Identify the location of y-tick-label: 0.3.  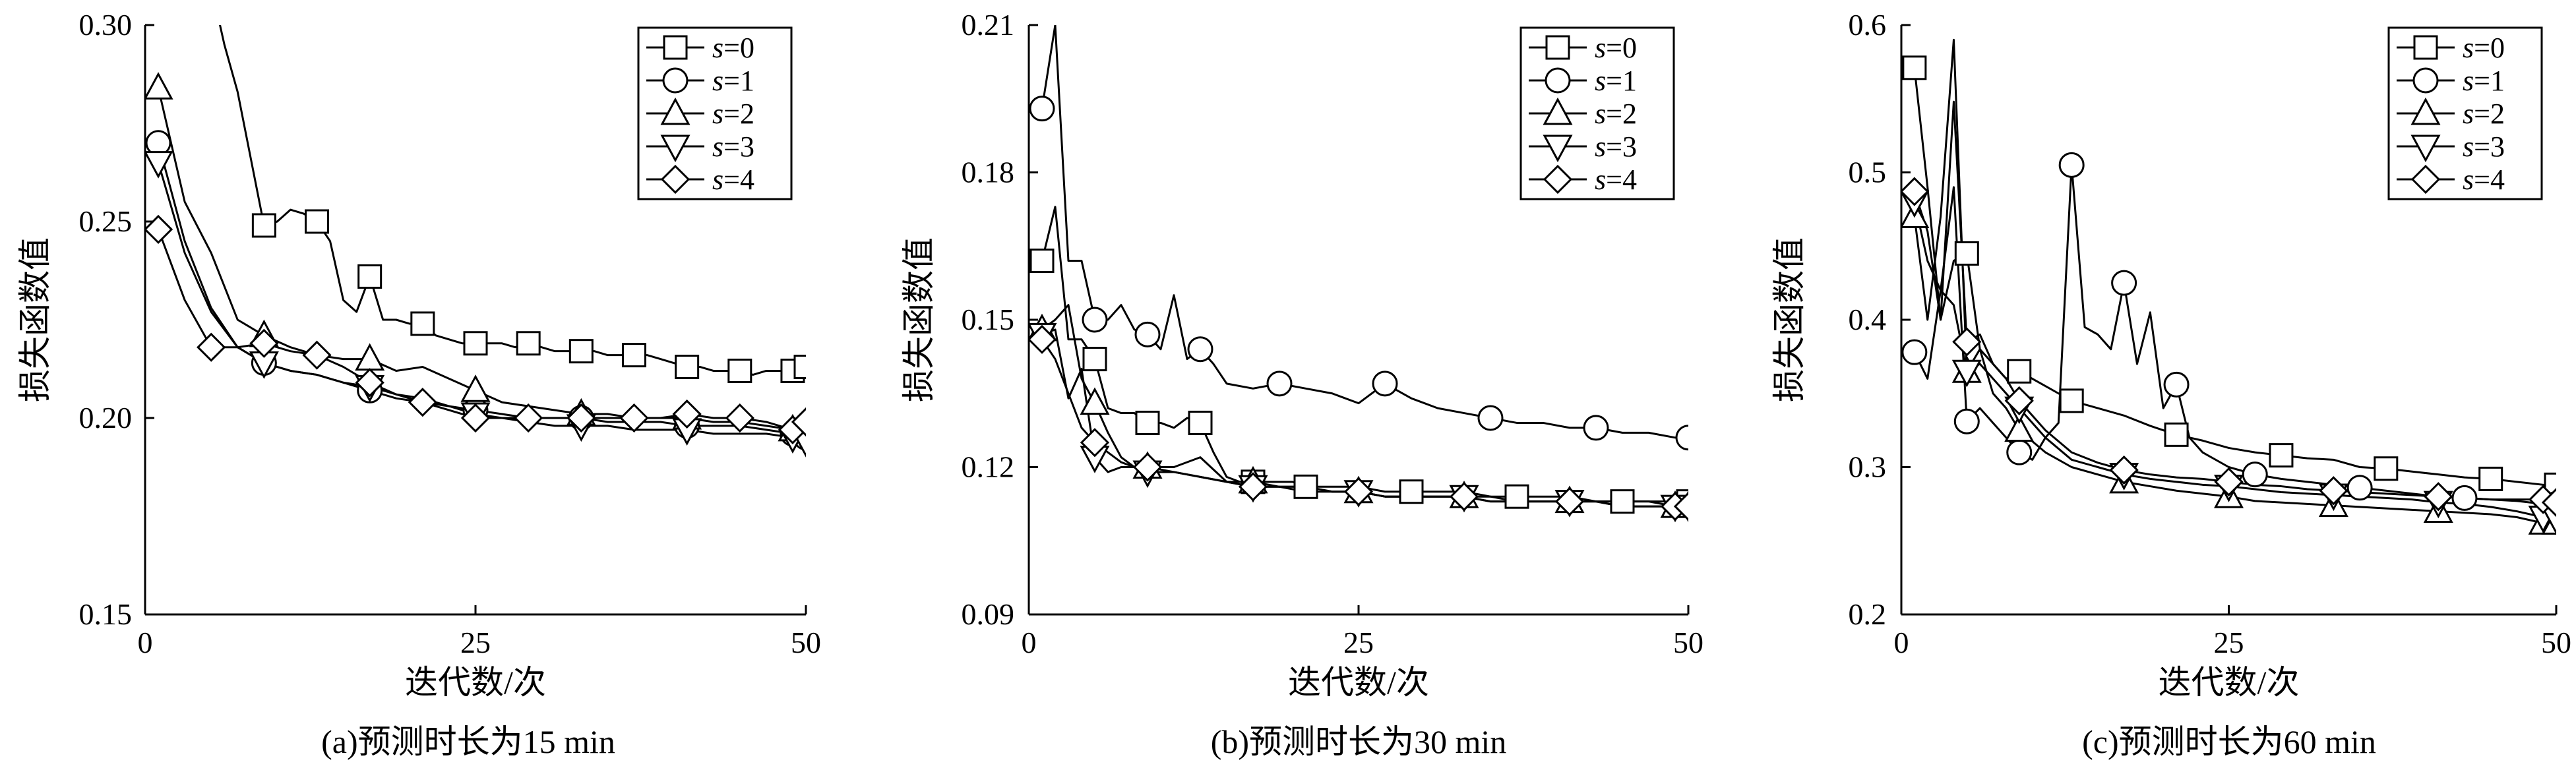
(1868, 467).